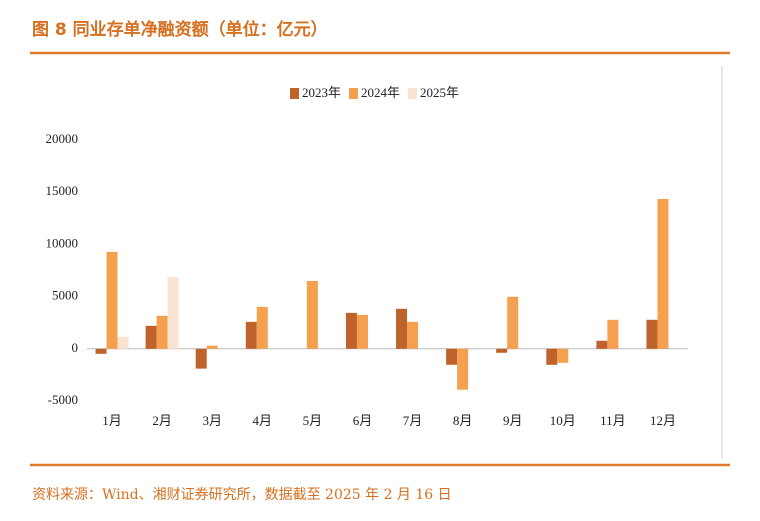 This screenshot has height=521, width=760. What do you see at coordinates (380, 92) in the screenshot?
I see `legend-label: 2024年` at bounding box center [380, 92].